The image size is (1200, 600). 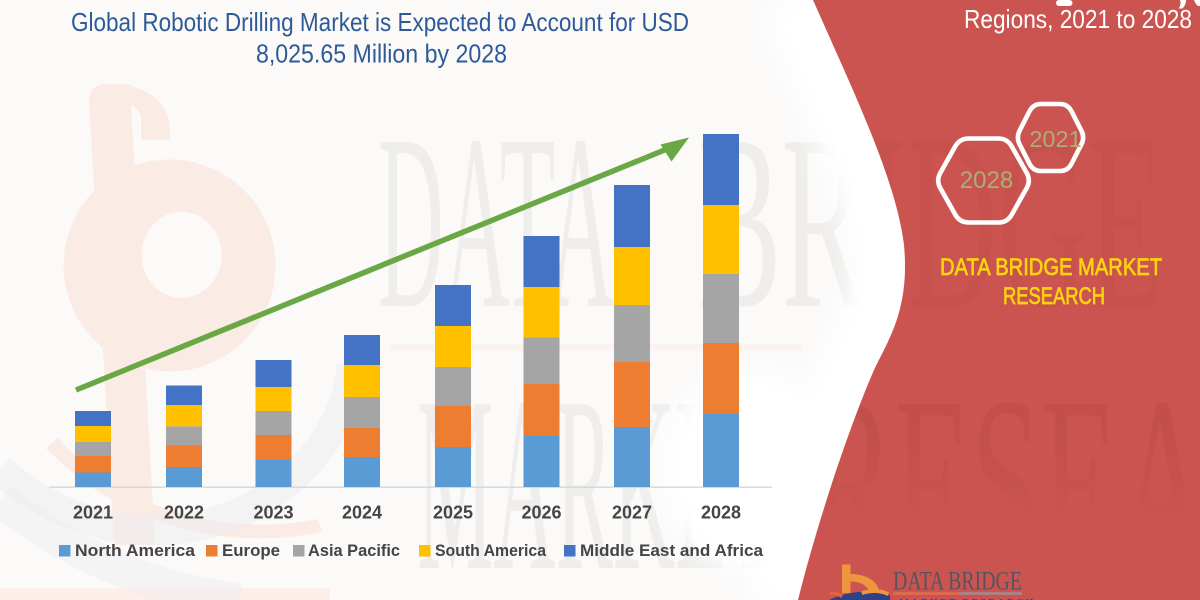 What do you see at coordinates (135, 550) in the screenshot?
I see `svg-text: North America` at bounding box center [135, 550].